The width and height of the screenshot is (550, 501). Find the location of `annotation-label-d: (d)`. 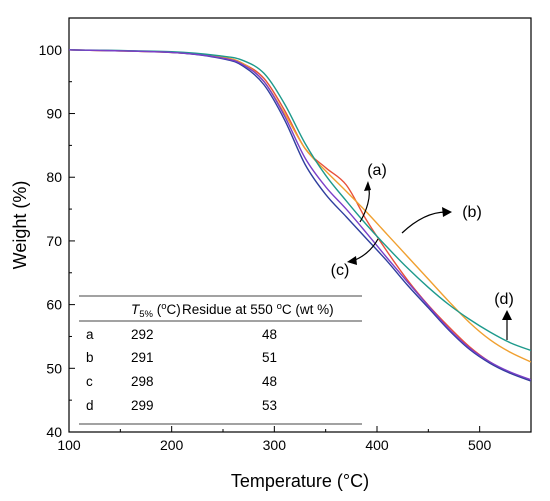

annotation-label-d: (d) is located at coordinates (504, 299).